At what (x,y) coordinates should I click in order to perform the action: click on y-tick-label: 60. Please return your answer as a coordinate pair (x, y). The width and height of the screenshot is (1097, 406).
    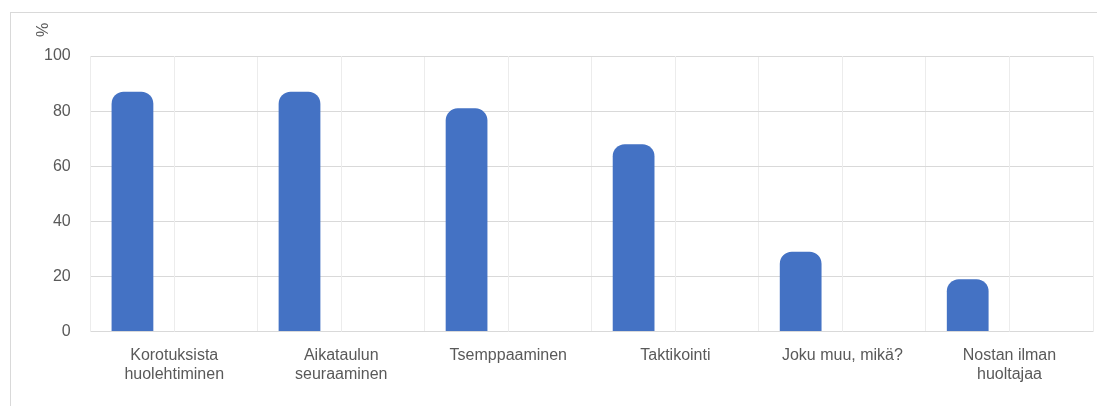
    Looking at the image, I should click on (61, 165).